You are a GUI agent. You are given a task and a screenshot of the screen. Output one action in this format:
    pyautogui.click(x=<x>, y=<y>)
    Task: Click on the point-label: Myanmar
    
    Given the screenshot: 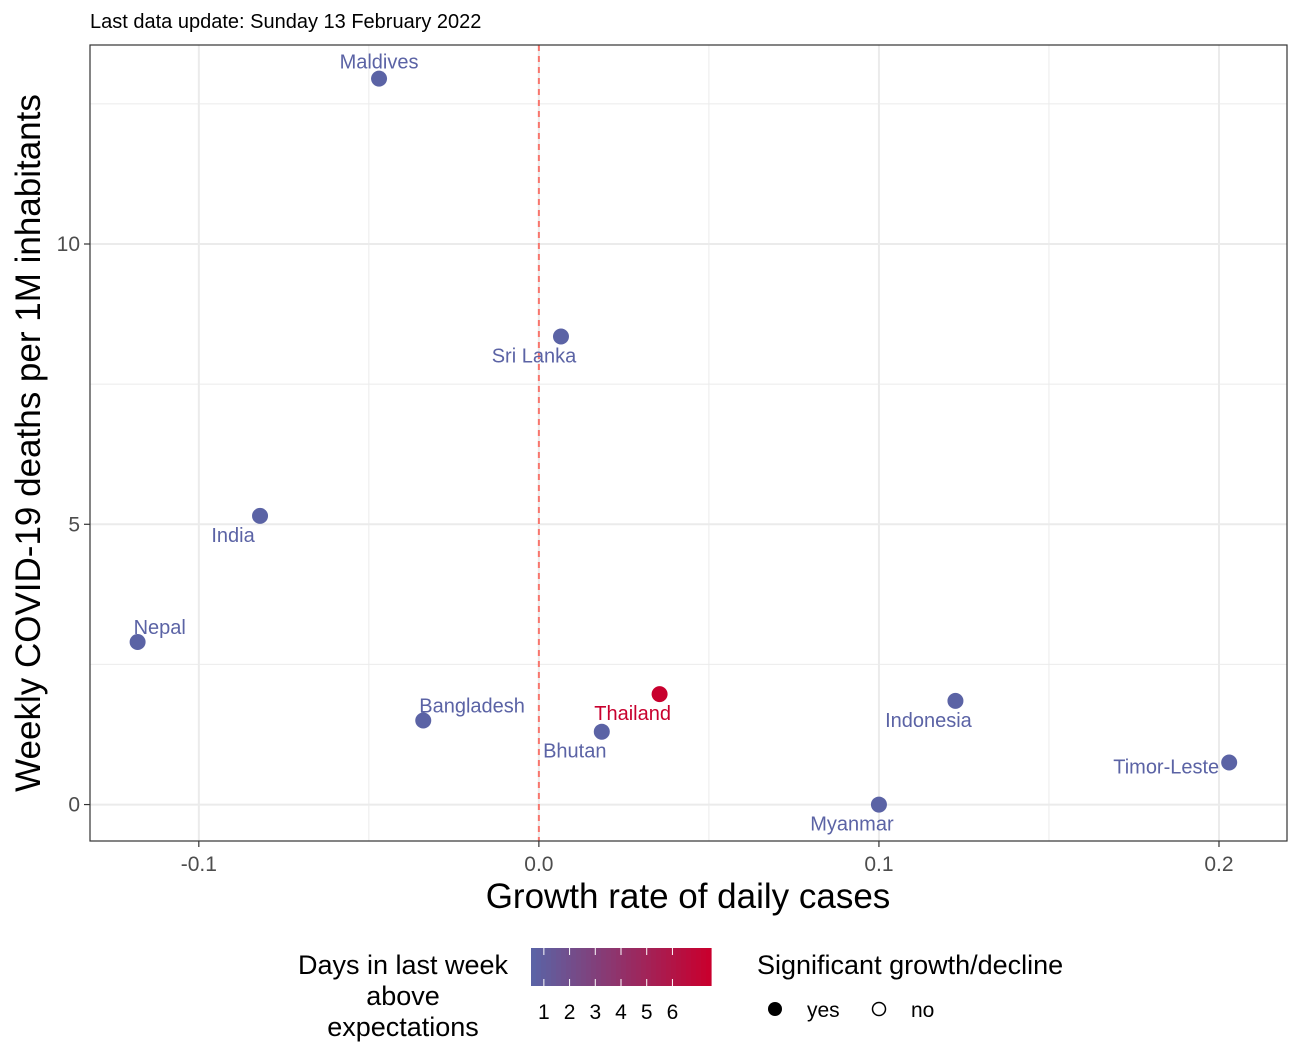 What is the action you would take?
    pyautogui.click(x=852, y=825)
    